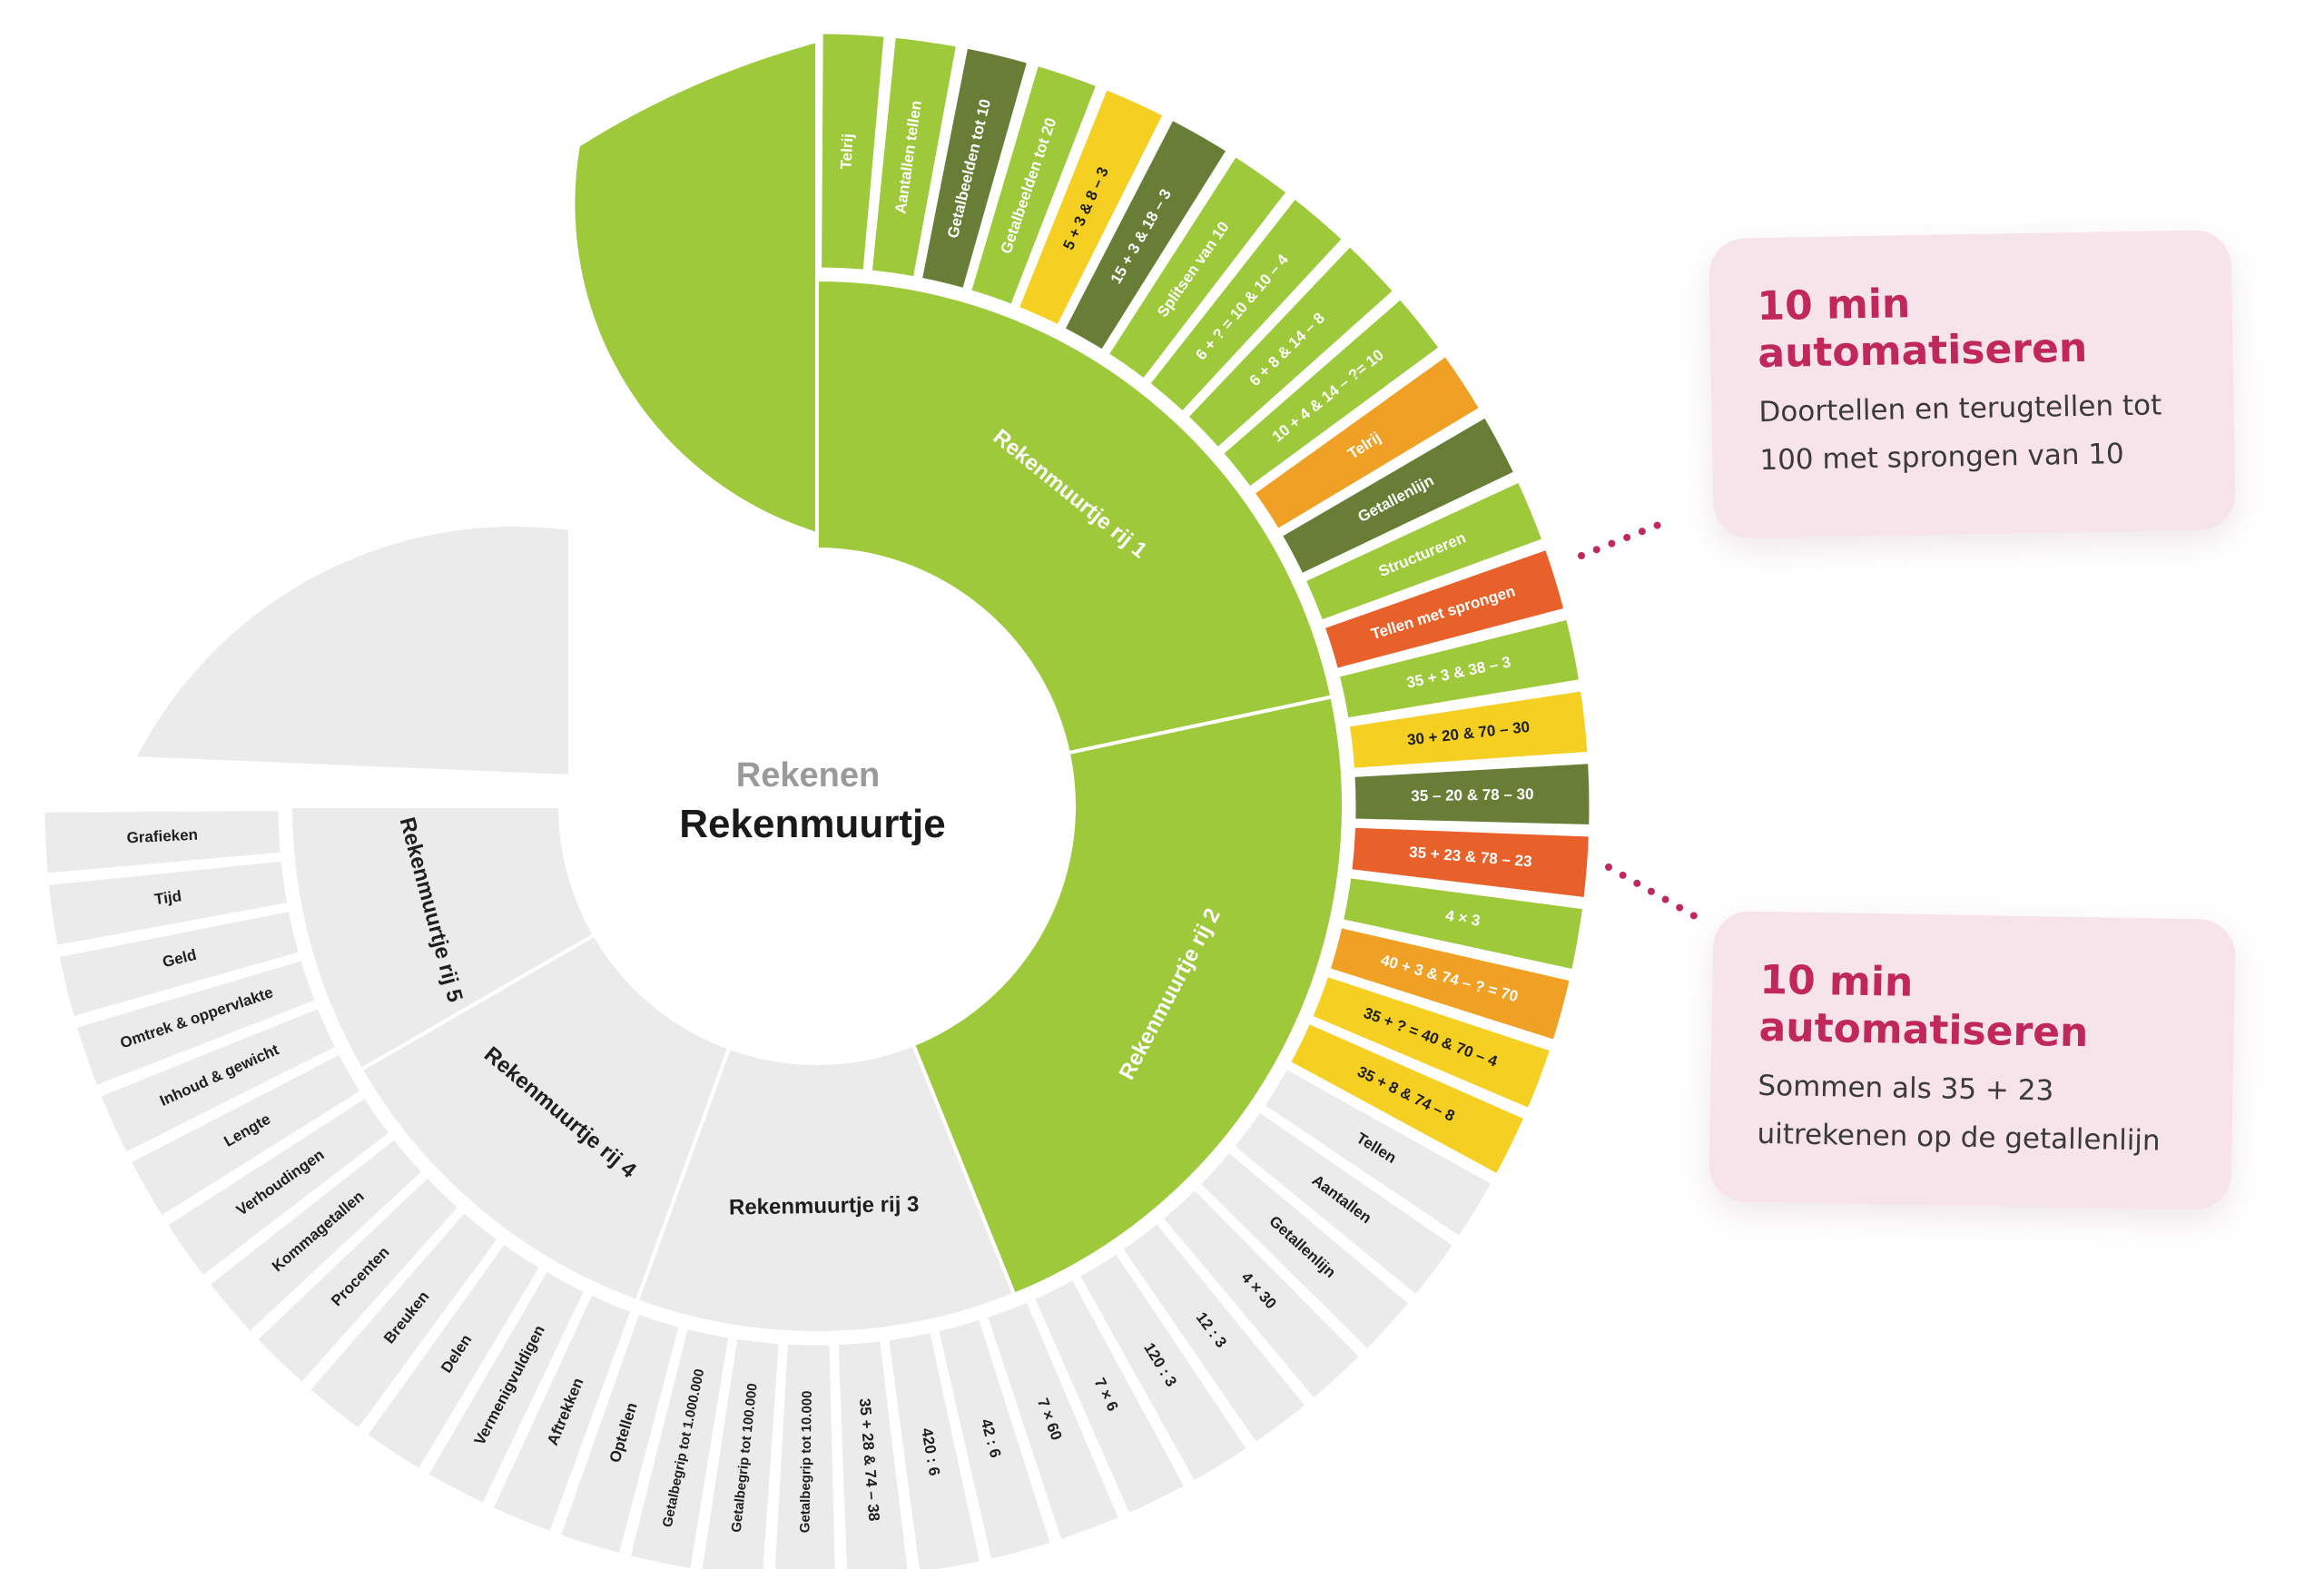 The image size is (2324, 1569). Describe the element at coordinates (1627, 537) in the screenshot. I see `connector-top` at that location.